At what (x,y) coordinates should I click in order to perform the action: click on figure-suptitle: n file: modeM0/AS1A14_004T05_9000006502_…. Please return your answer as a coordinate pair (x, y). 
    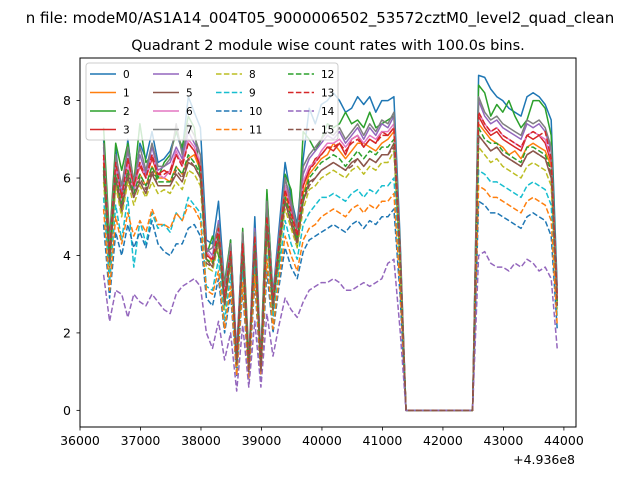
    Looking at the image, I should click on (320, 18).